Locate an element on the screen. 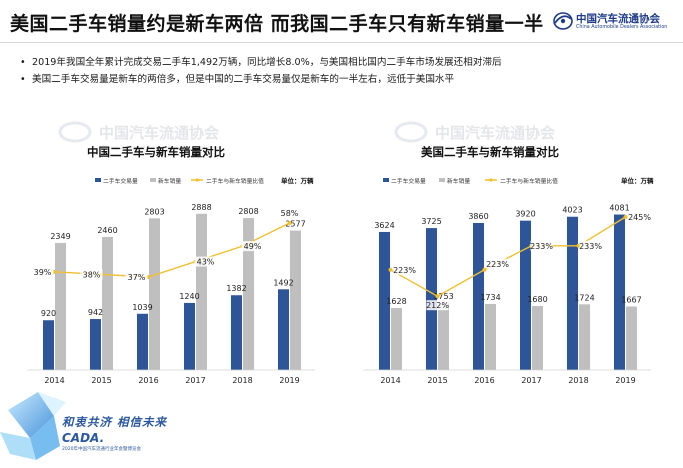  page-title: 美国二手车销量约是新车两倍 而我国二手车只有新车销量一半 is located at coordinates (277, 24).